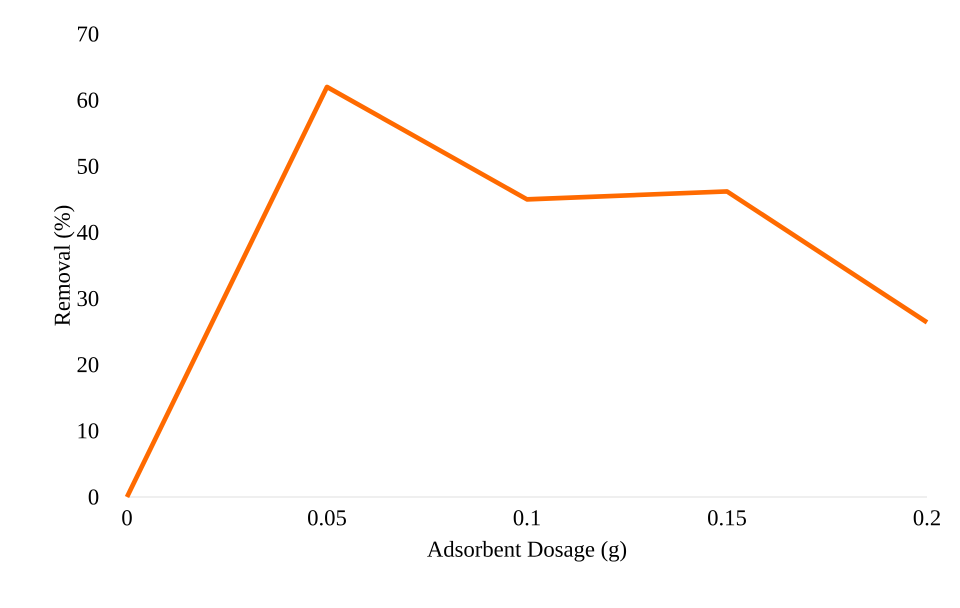 The height and width of the screenshot is (608, 960). I want to click on y-tick-label: 60, so click(88, 100).